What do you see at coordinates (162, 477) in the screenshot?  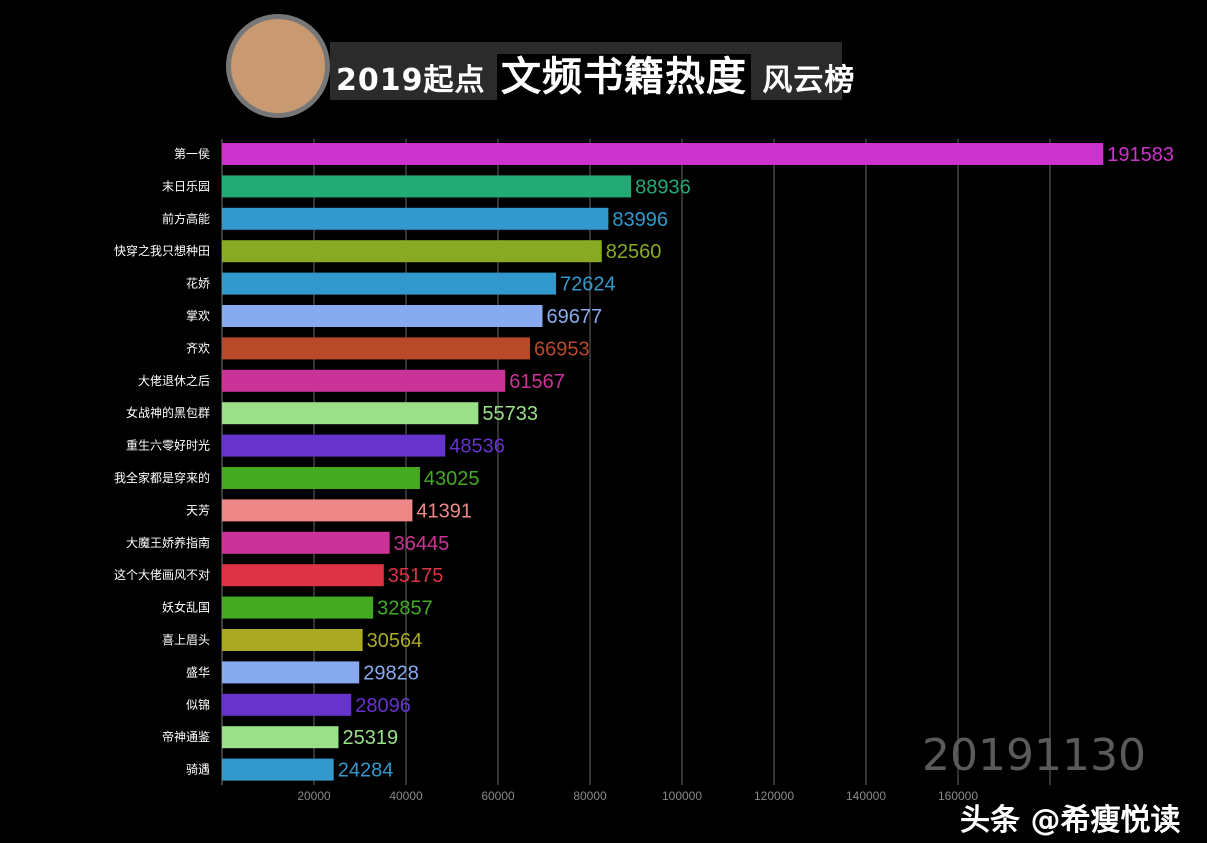 I see `category-label: 我全家都是穿来的` at bounding box center [162, 477].